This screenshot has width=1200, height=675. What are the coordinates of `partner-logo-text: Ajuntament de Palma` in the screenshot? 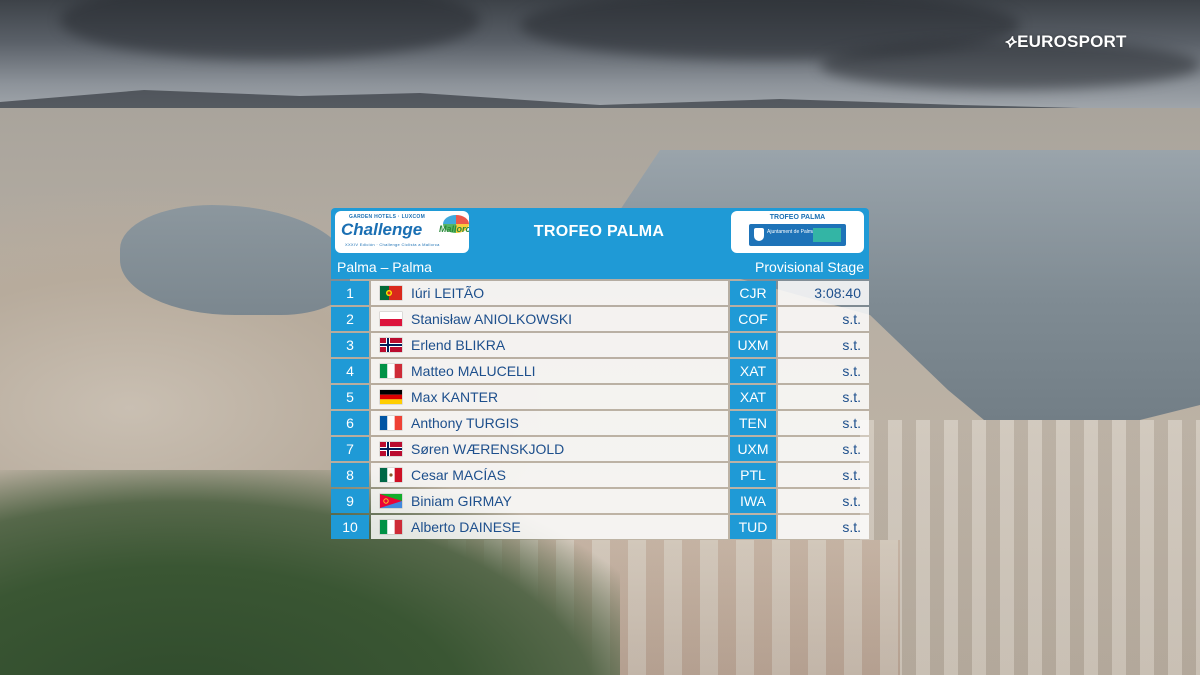 It's located at (791, 232).